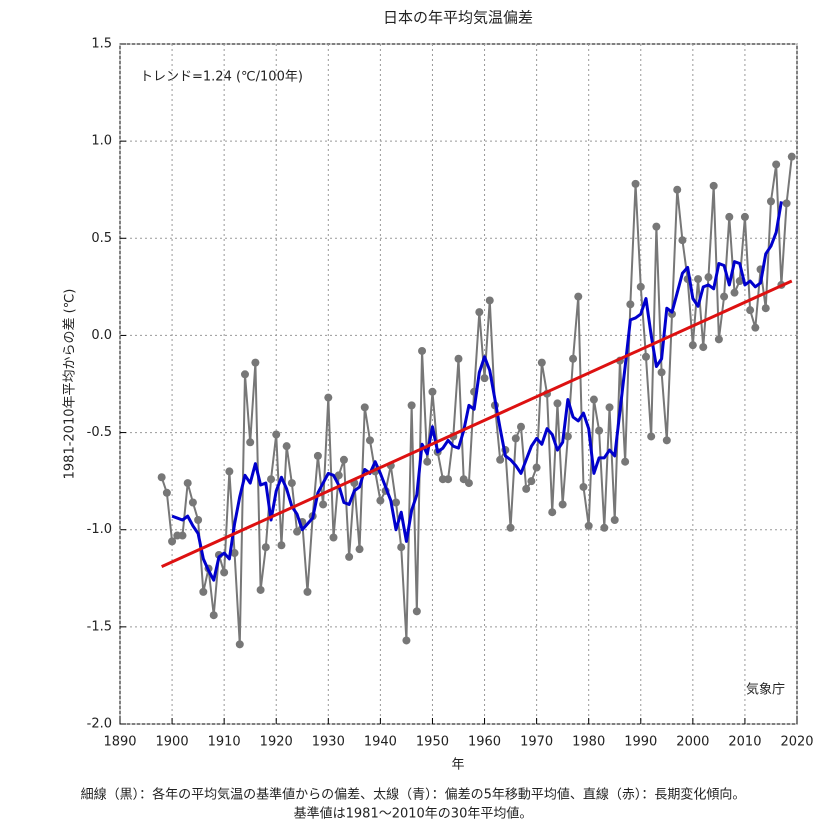 Image resolution: width=826 pixels, height=832 pixels. I want to click on y-tick-label: -0.5, so click(99, 432).